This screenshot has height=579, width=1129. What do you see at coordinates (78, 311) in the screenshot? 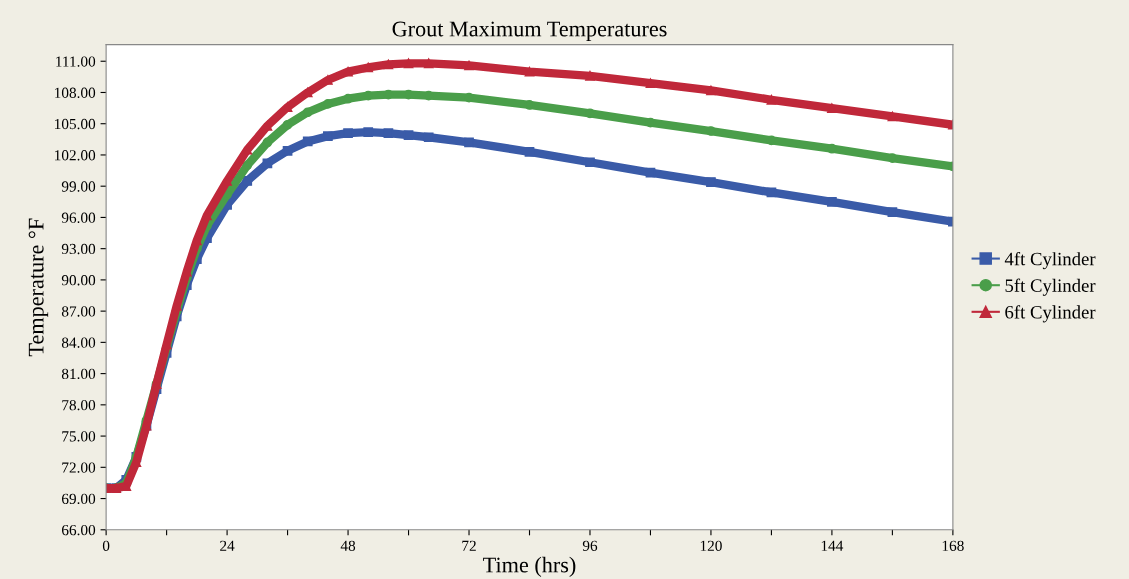
I see `y-tick-label: 87.00` at bounding box center [78, 311].